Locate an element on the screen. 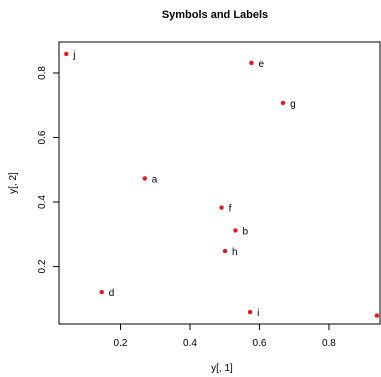  point-label-b: b is located at coordinates (245, 231).